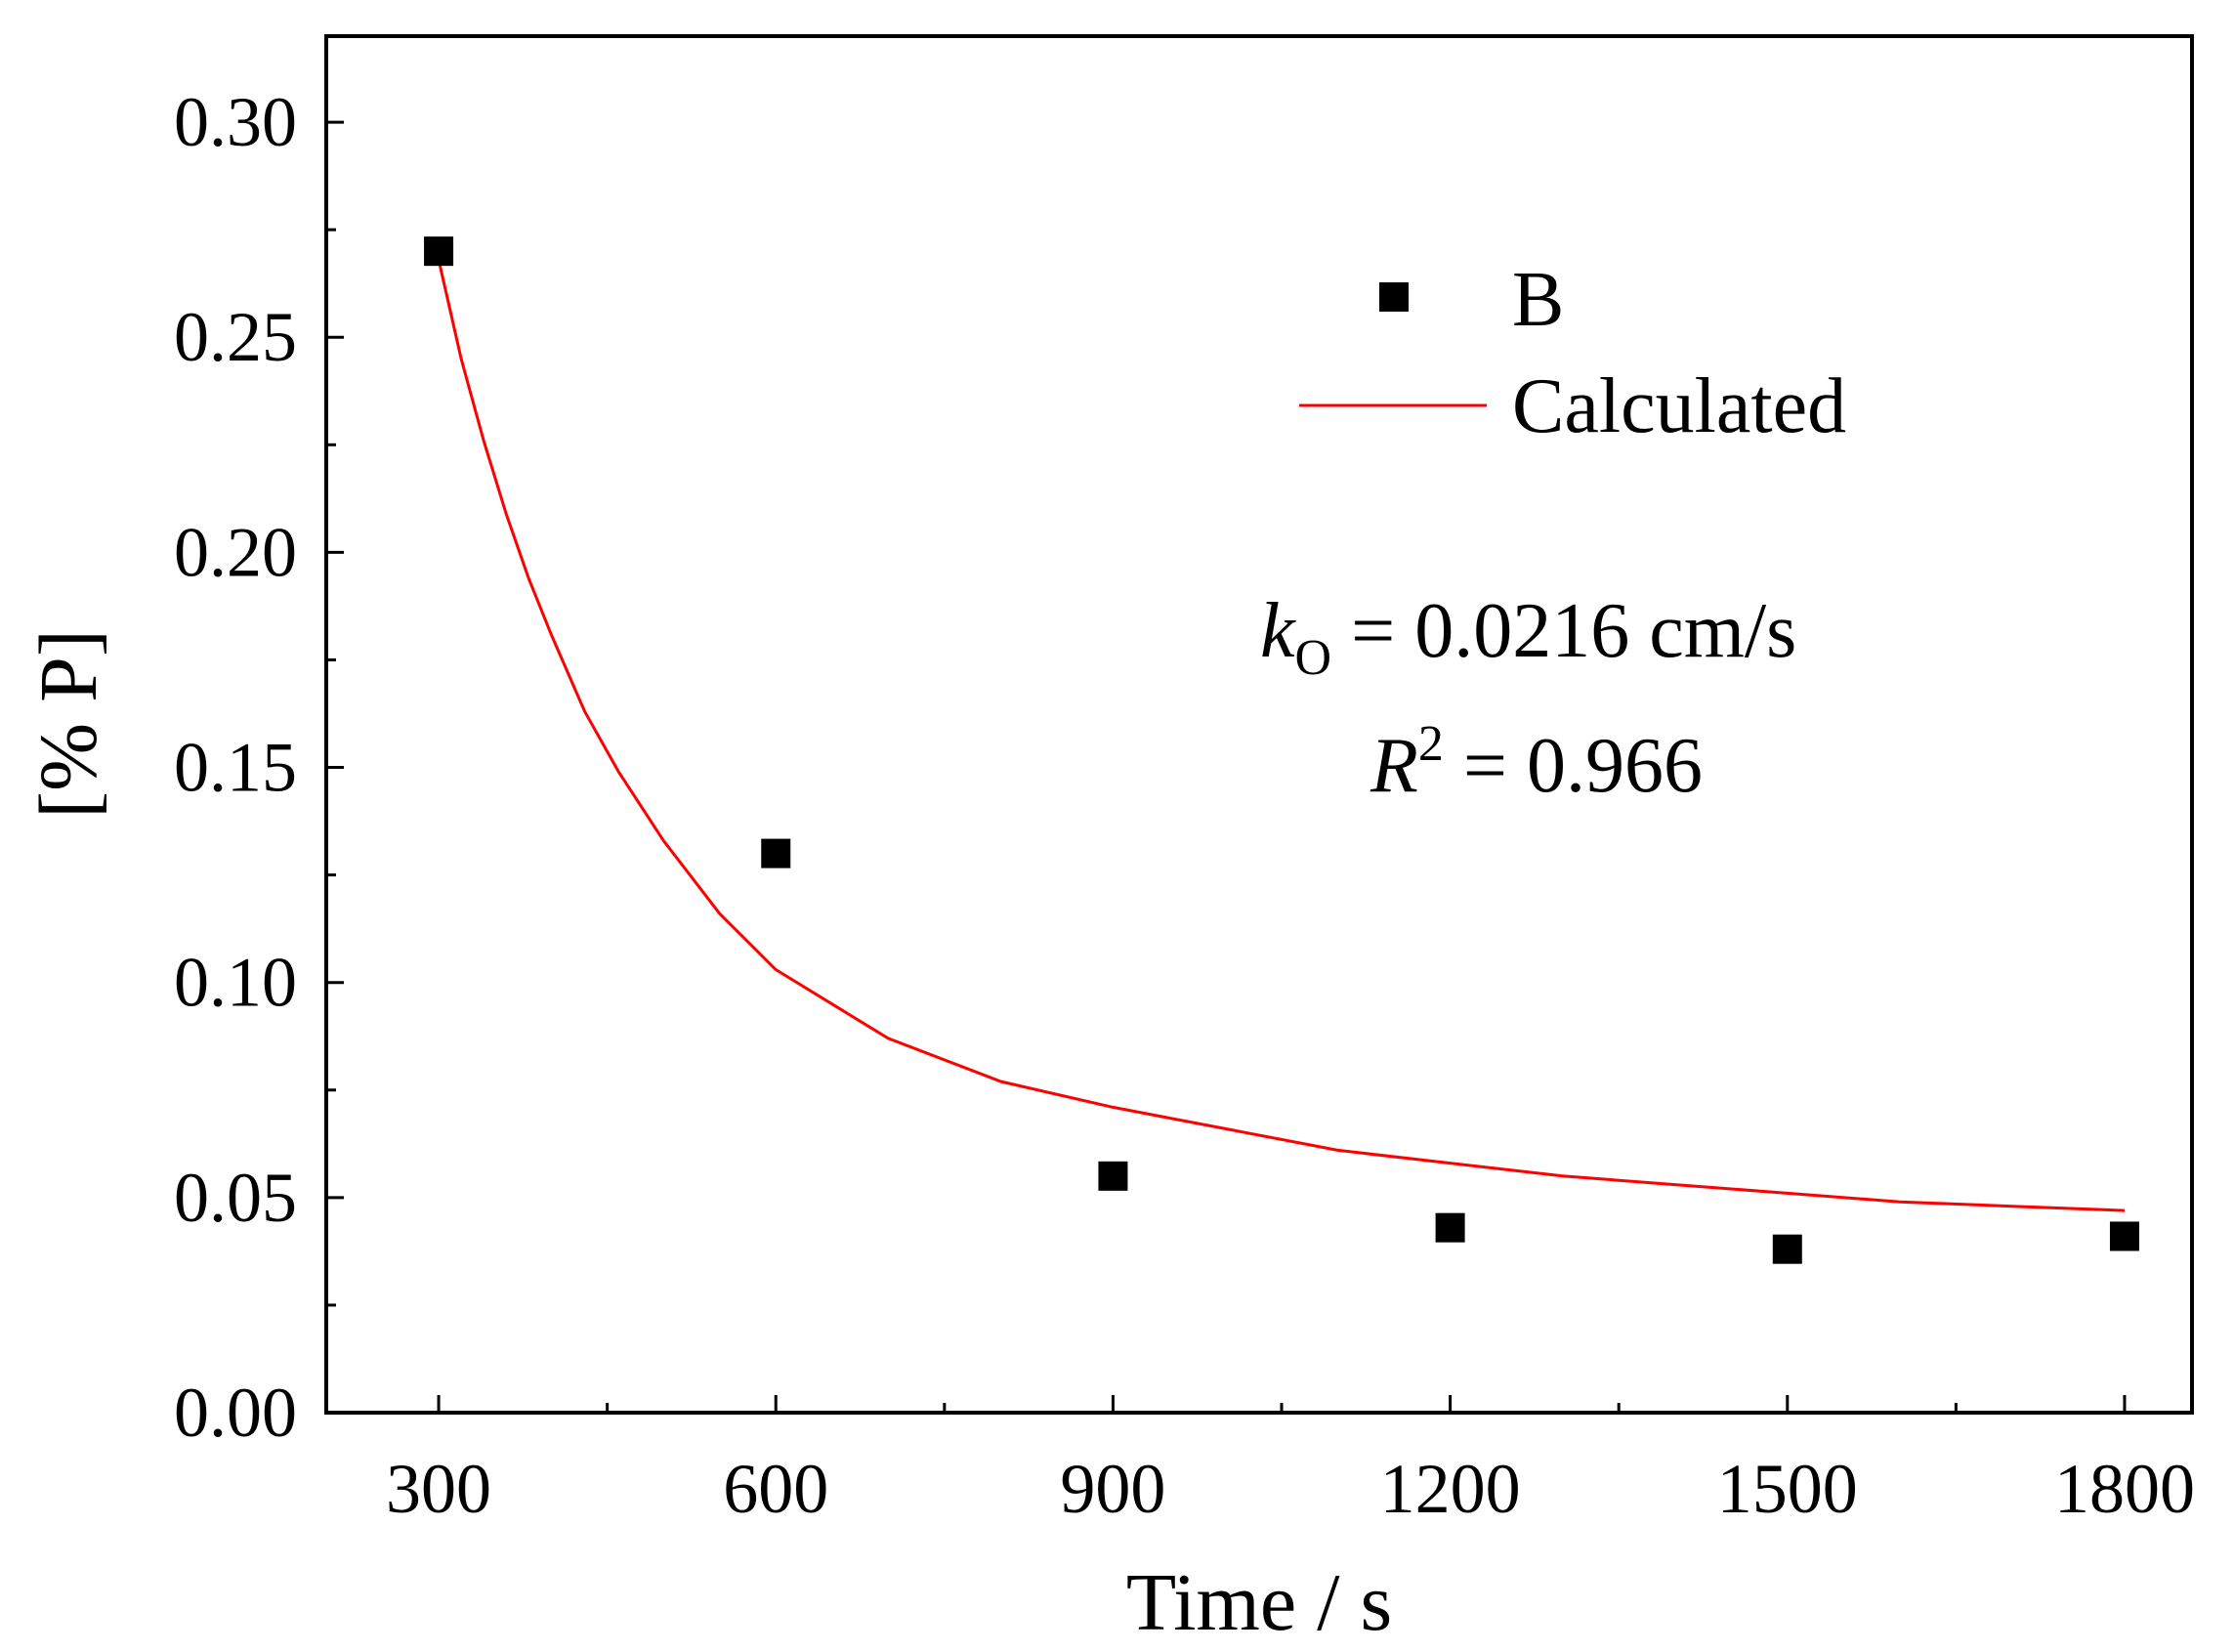 The image size is (2234, 1652). What do you see at coordinates (2125, 1489) in the screenshot?
I see `x-tick-label: 1800` at bounding box center [2125, 1489].